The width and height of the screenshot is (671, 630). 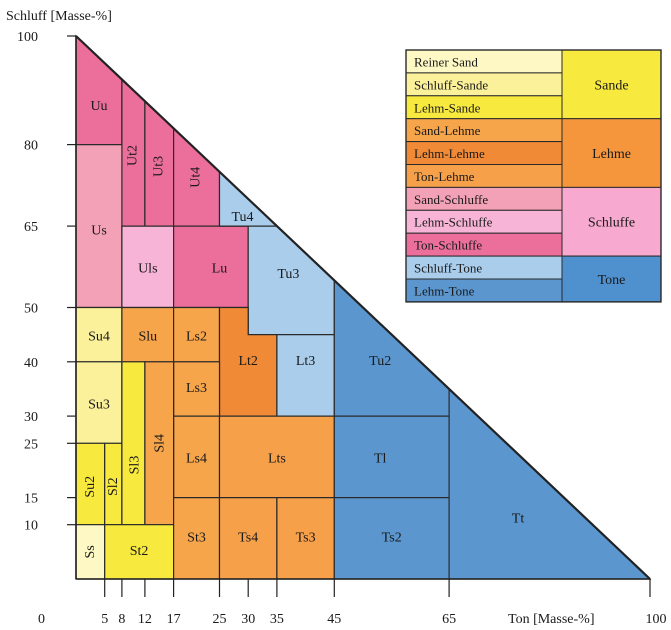 What do you see at coordinates (447, 130) in the screenshot?
I see `legend-item-sand-lehme: Sand-Lehme` at bounding box center [447, 130].